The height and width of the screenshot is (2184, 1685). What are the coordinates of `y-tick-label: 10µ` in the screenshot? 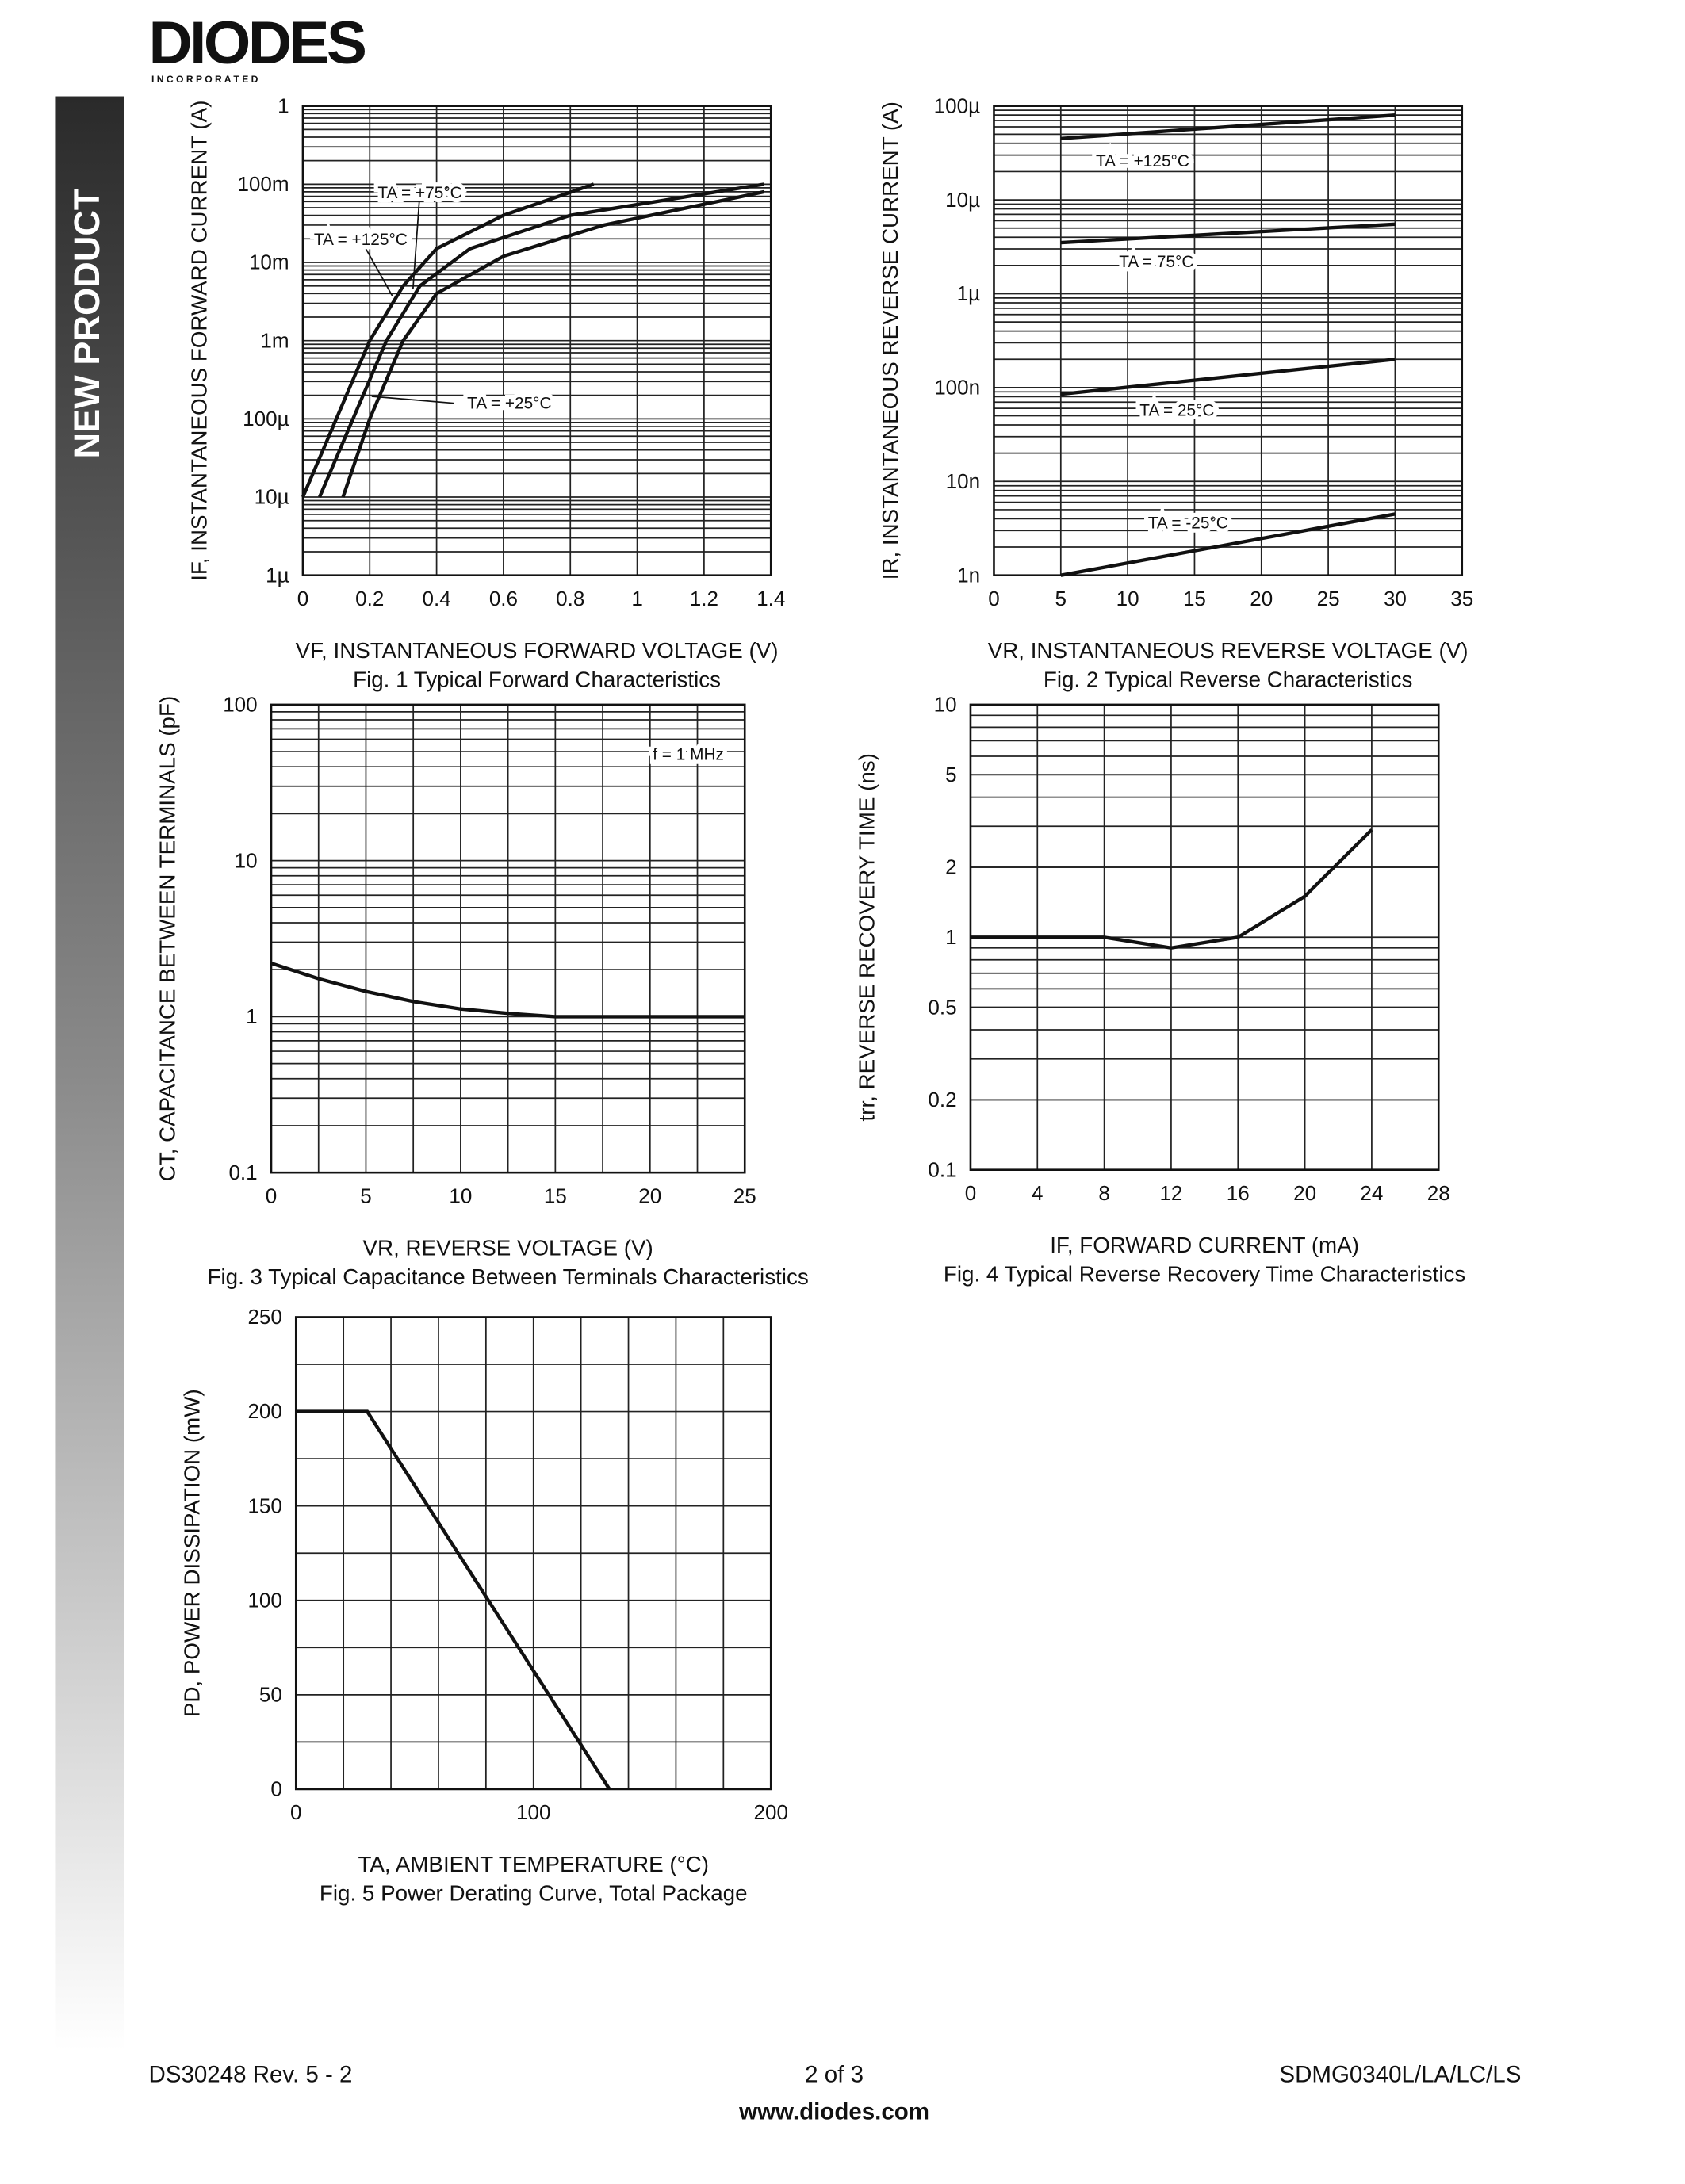 It's located at (962, 200).